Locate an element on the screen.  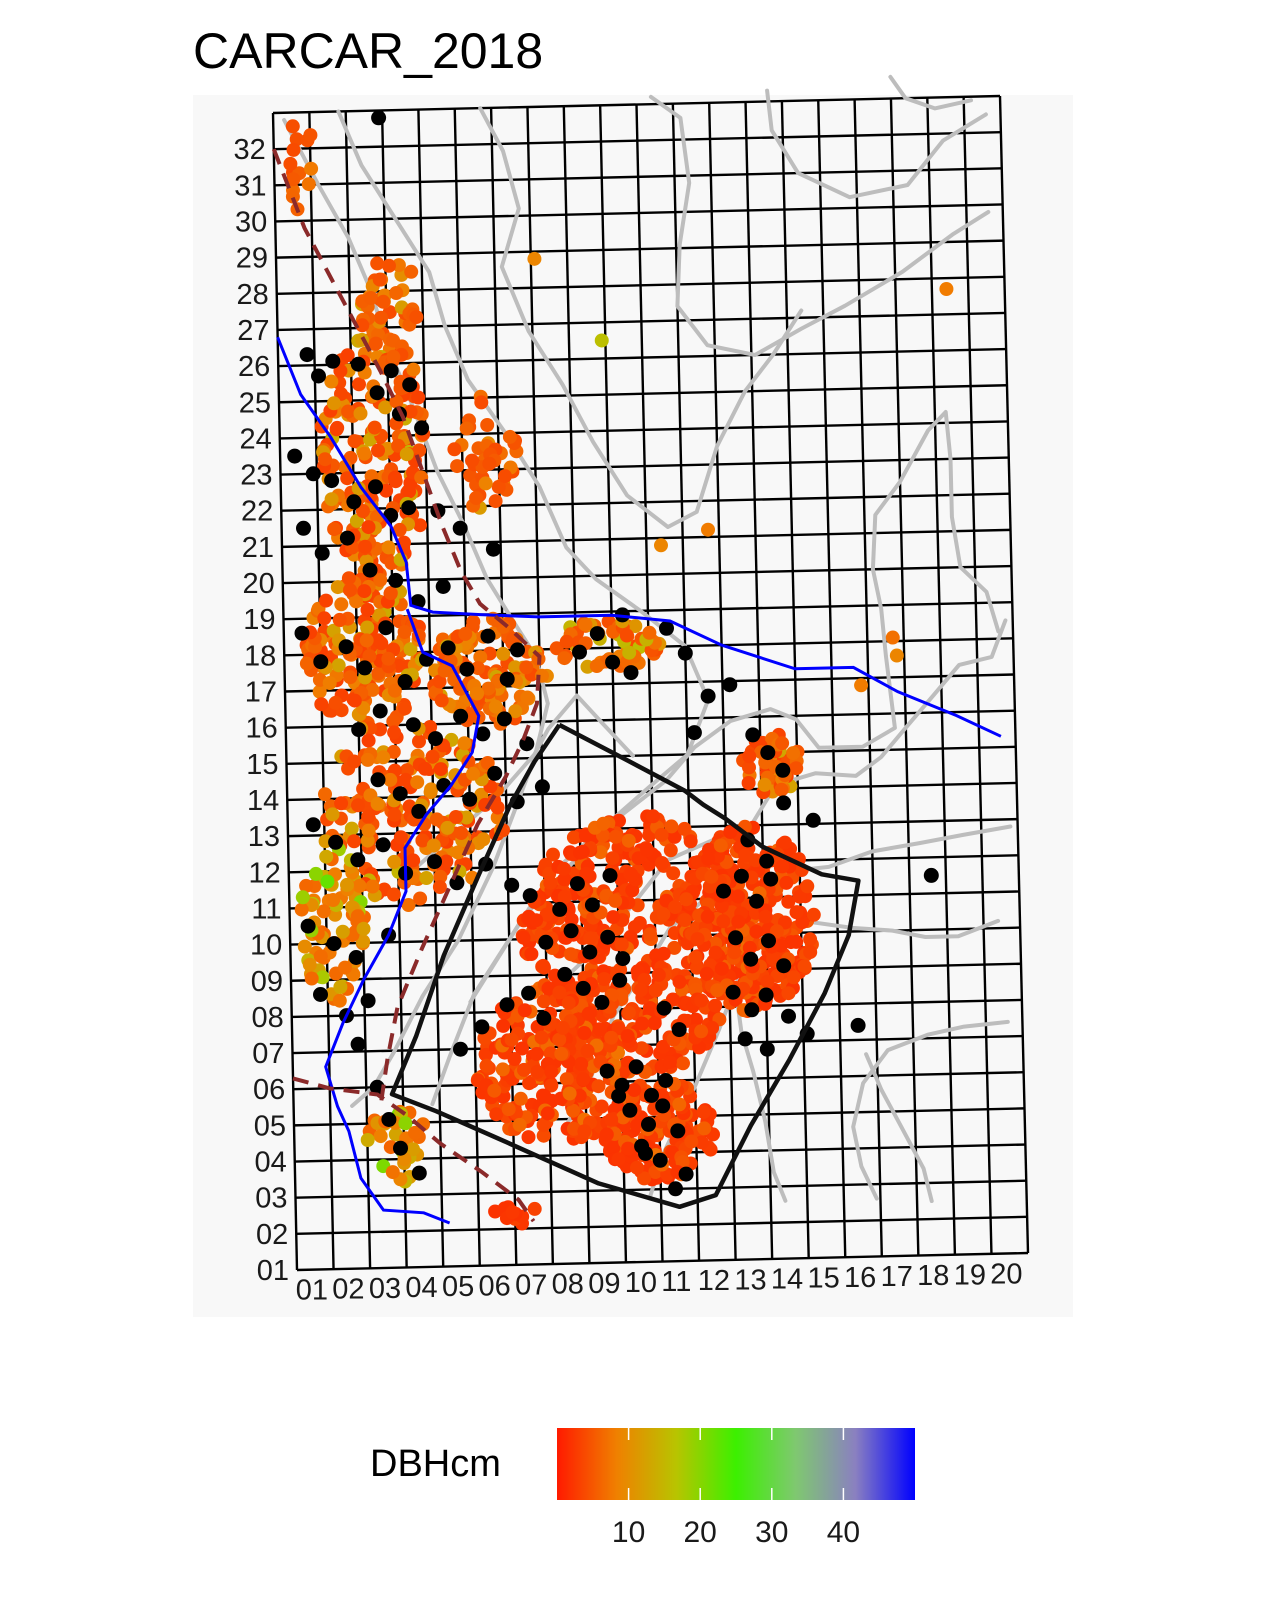
x-tick-label: 05 is located at coordinates (458, 1287).